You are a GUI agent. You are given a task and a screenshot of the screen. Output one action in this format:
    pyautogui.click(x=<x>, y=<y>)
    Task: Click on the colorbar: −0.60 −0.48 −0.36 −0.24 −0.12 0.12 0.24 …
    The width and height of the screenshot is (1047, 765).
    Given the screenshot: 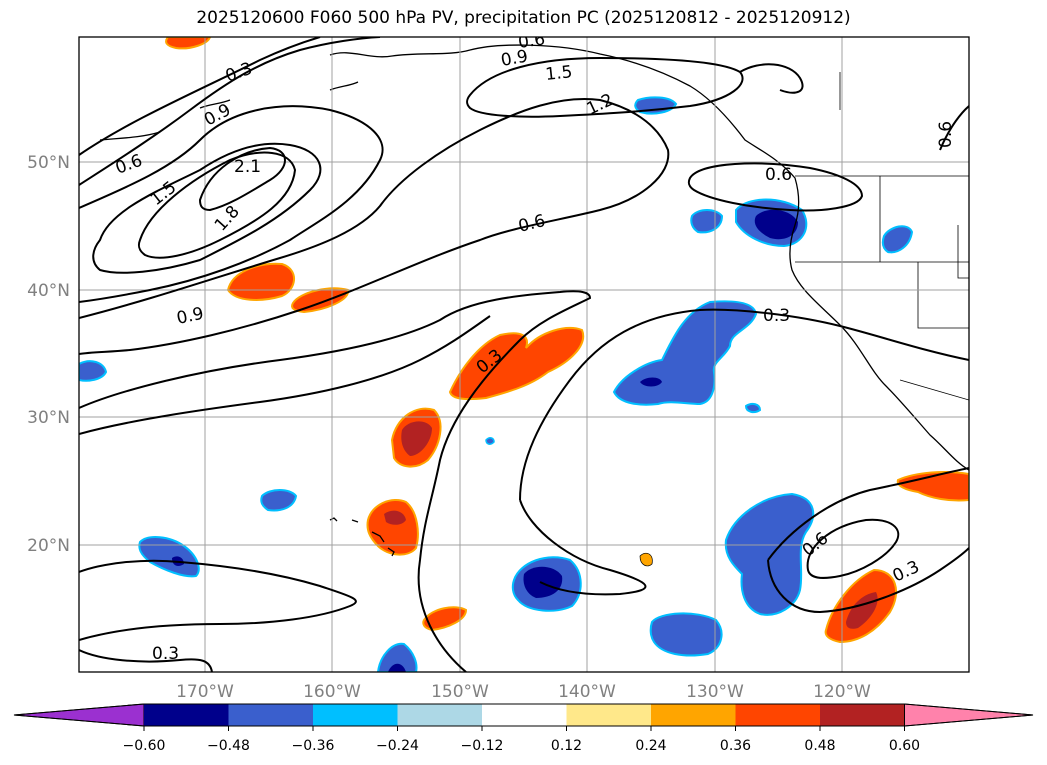 What is the action you would take?
    pyautogui.click(x=523, y=728)
    